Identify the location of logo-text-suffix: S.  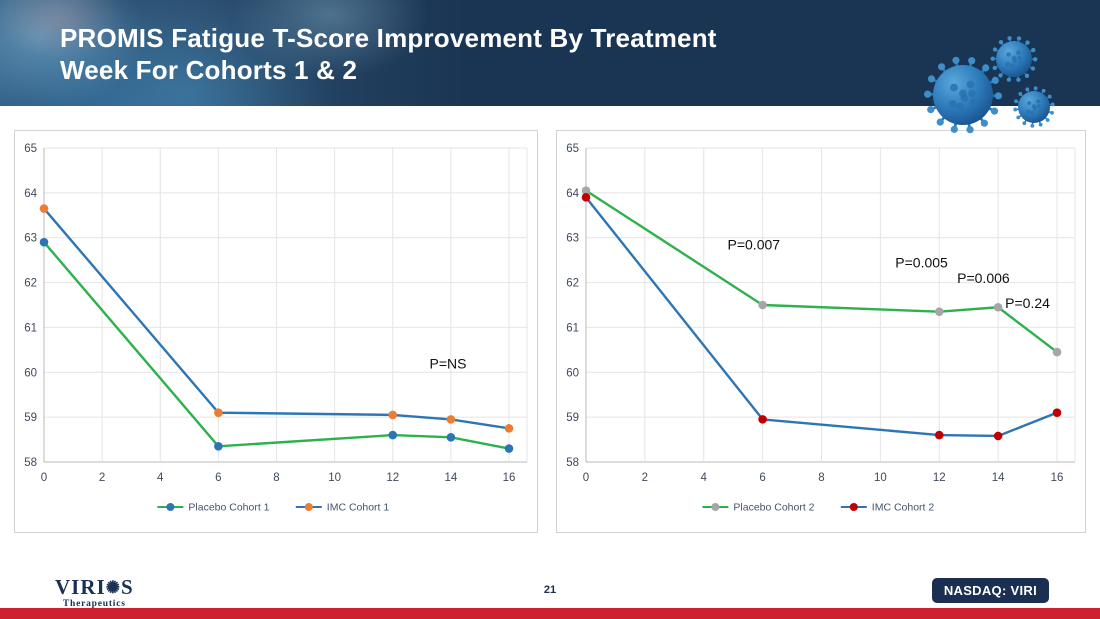
(127, 587).